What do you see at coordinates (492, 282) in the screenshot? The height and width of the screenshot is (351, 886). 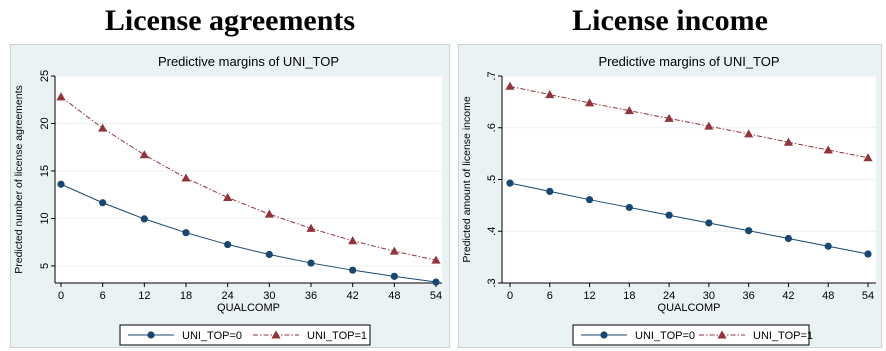 I see `y-tick-label: .3` at bounding box center [492, 282].